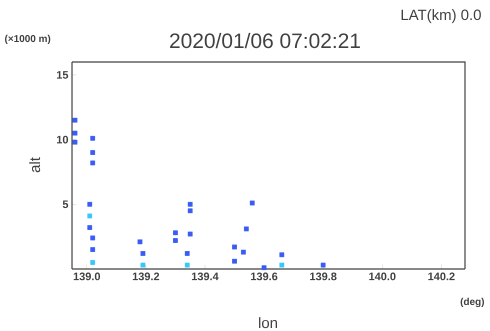  I want to click on x-tick-label: 139.0, so click(87, 276).